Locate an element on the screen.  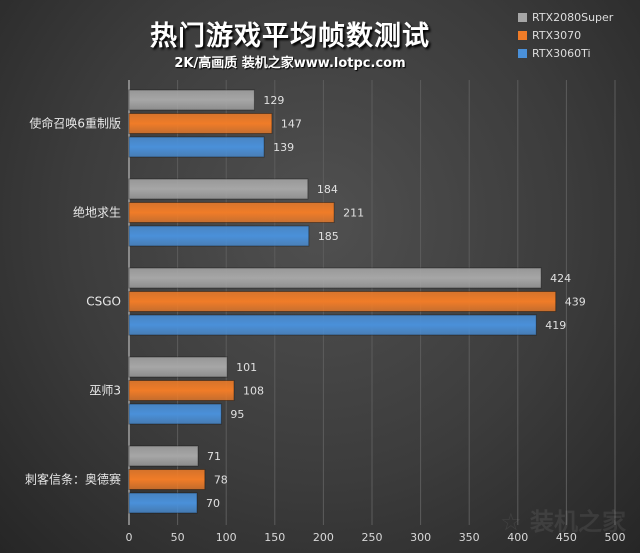
data-label: 70 is located at coordinates (213, 503).